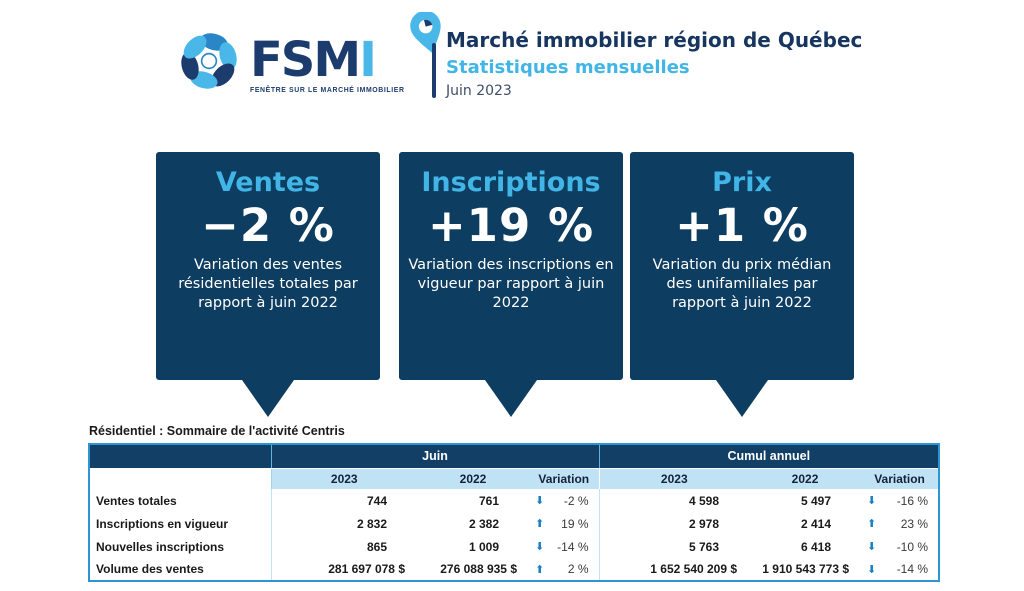  What do you see at coordinates (180, 523) in the screenshot?
I see `row-label: Inscriptions en vigueur` at bounding box center [180, 523].